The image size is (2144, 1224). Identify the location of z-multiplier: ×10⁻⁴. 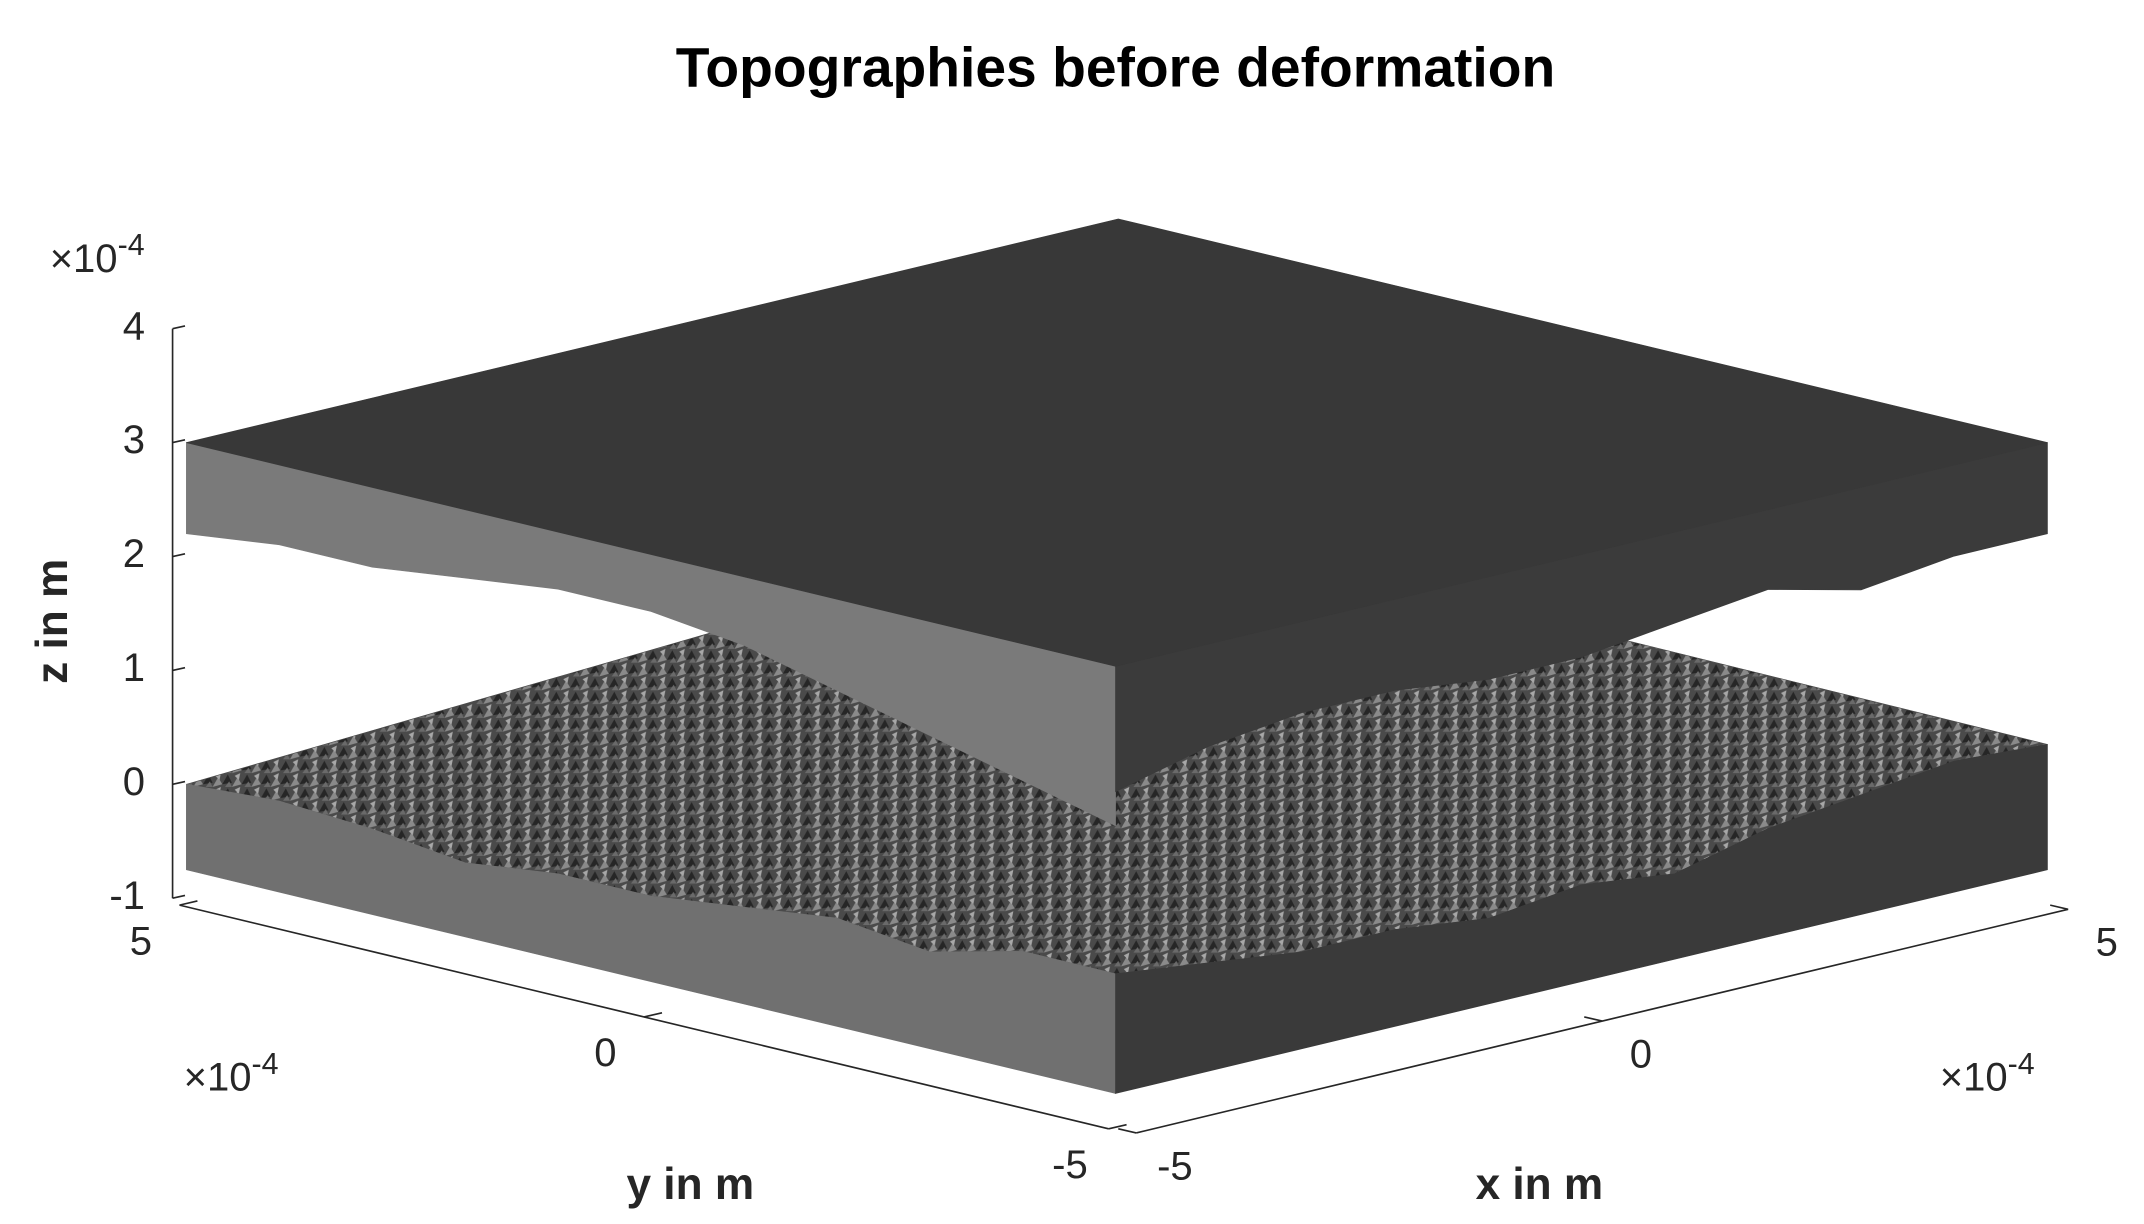
(97, 254).